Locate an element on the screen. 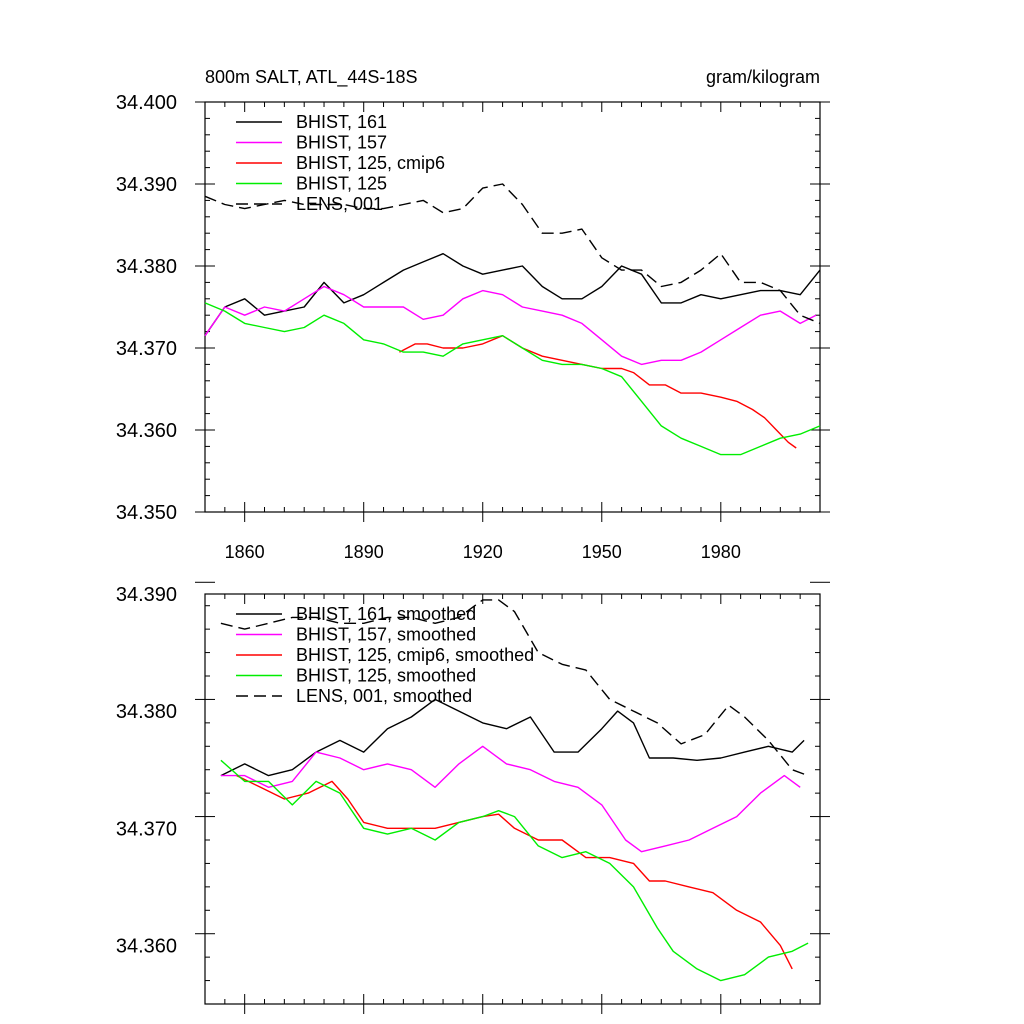  legend-label: BHIST, 157, smoothed is located at coordinates (386, 635).